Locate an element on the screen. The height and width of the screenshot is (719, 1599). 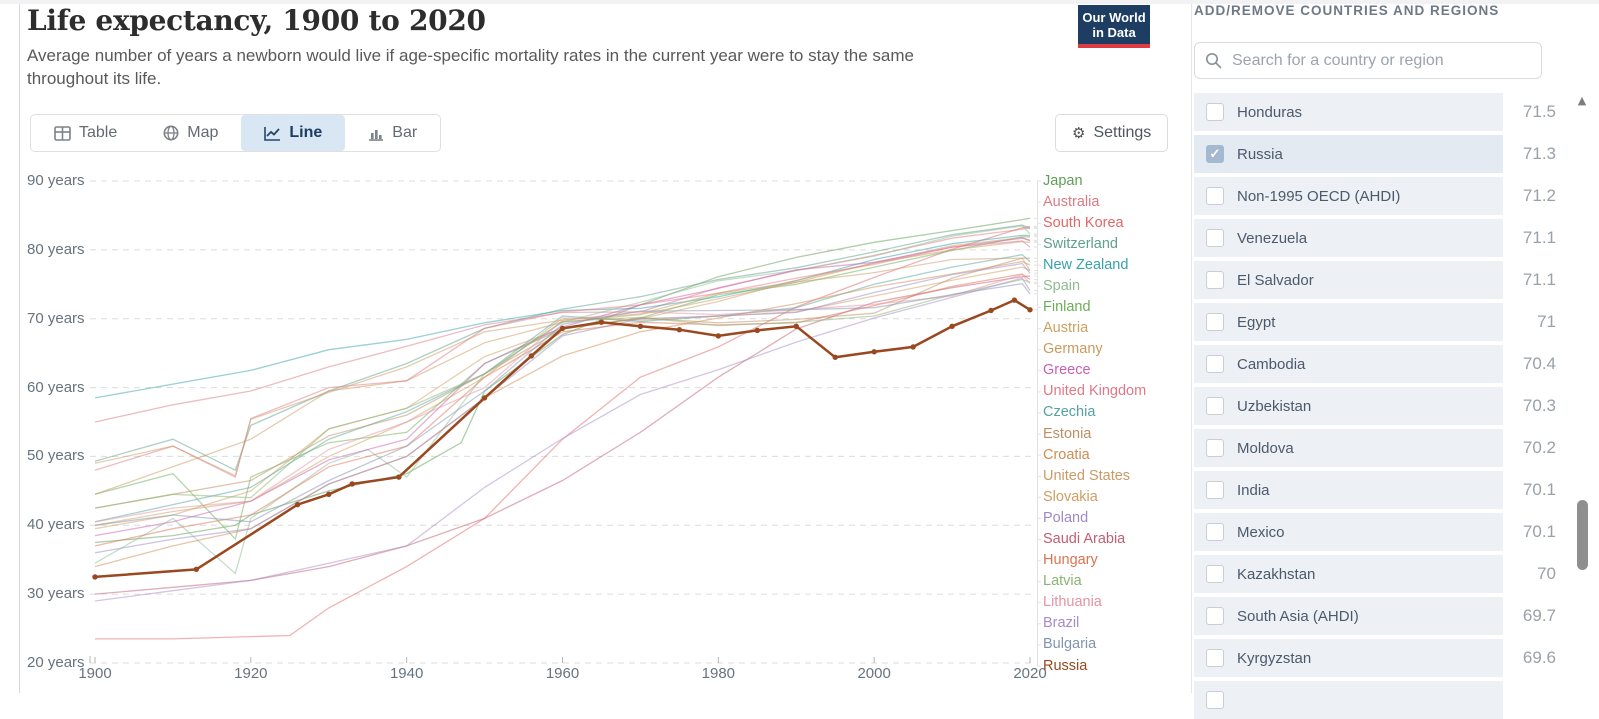
scrollbar-thumb is located at coordinates (1582, 535).